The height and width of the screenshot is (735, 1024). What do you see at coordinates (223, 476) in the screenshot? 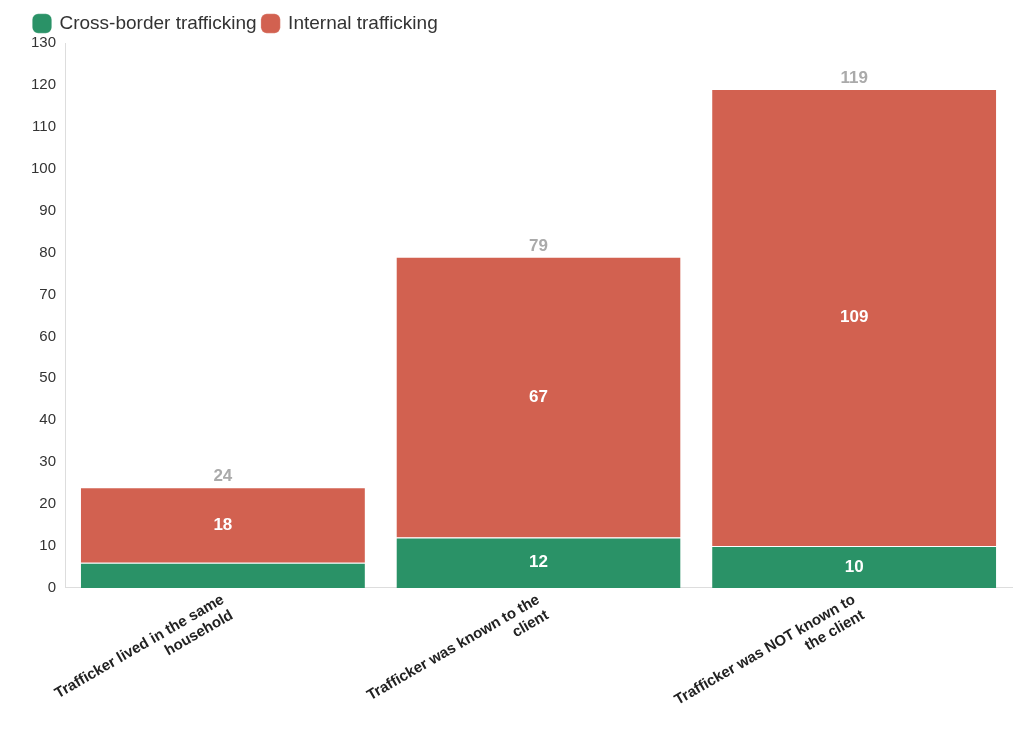
I see `total-label: 24` at bounding box center [223, 476].